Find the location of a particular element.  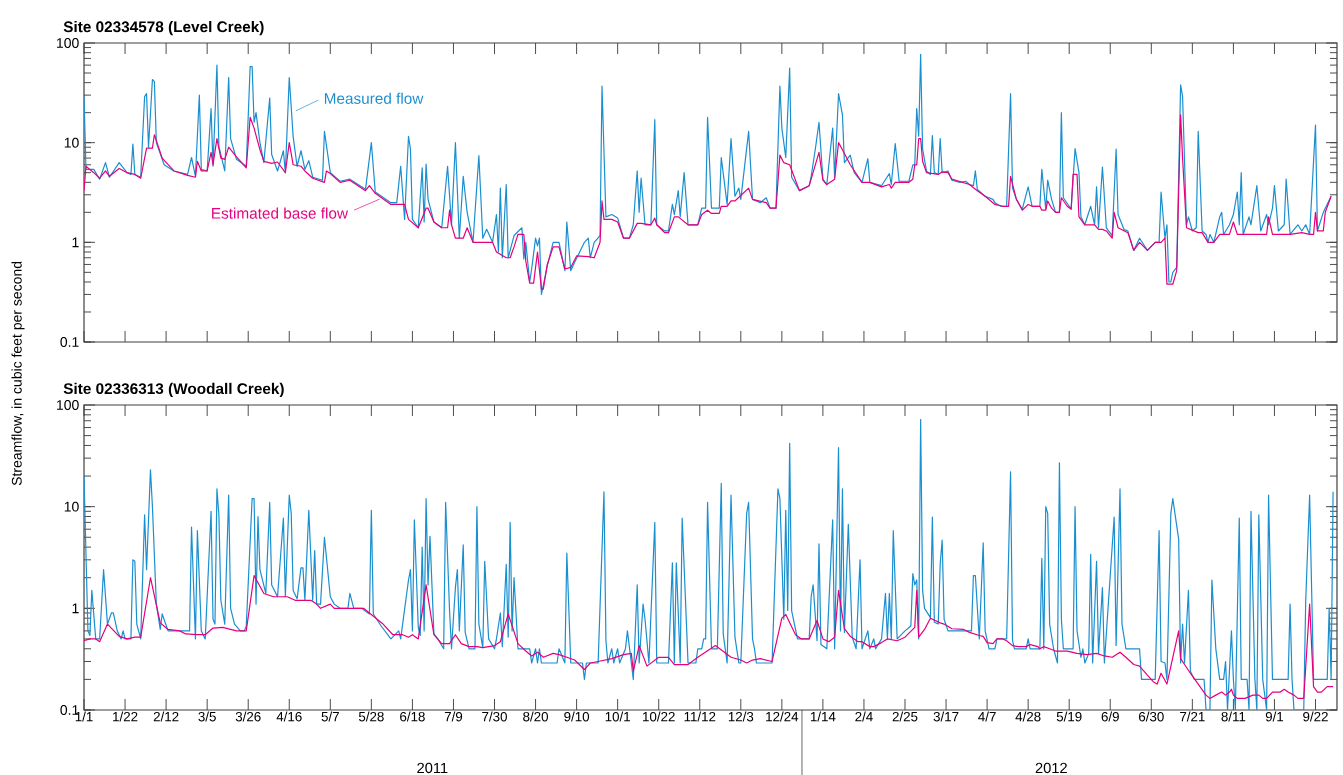

x-tick-label: 7/30 is located at coordinates (494, 716).